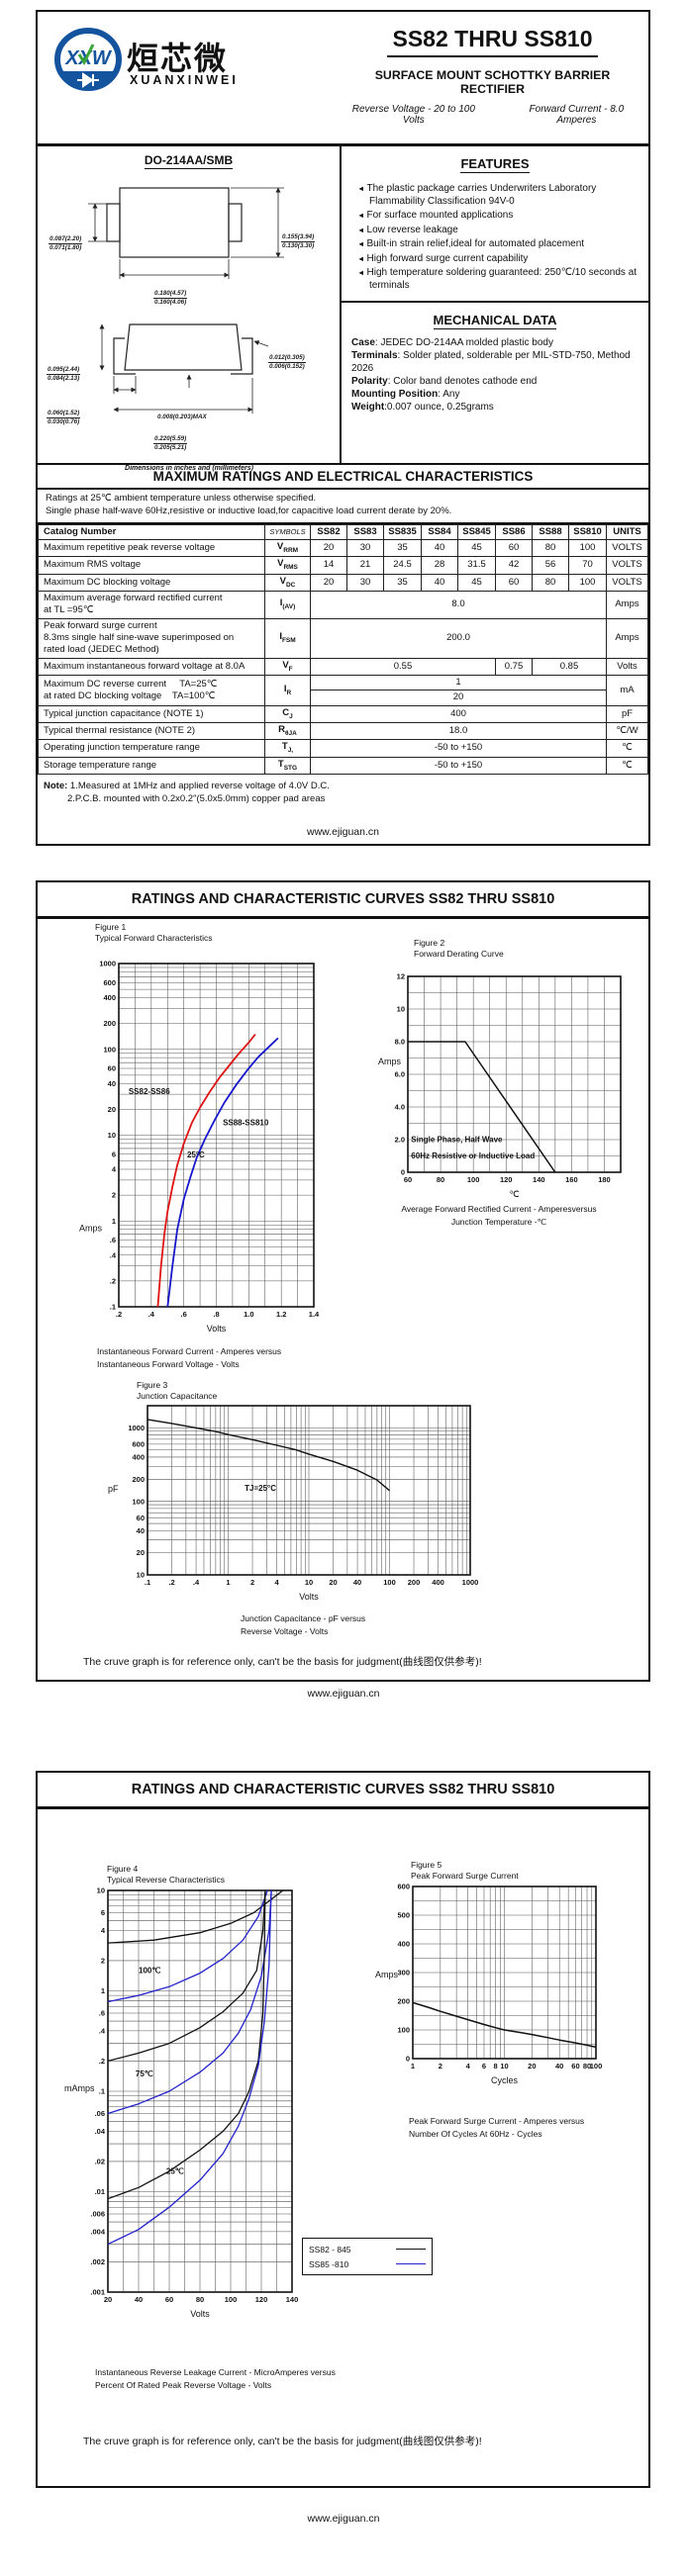  Describe the element at coordinates (281, 1315) in the screenshot. I see `svg-text: 1.2` at that location.